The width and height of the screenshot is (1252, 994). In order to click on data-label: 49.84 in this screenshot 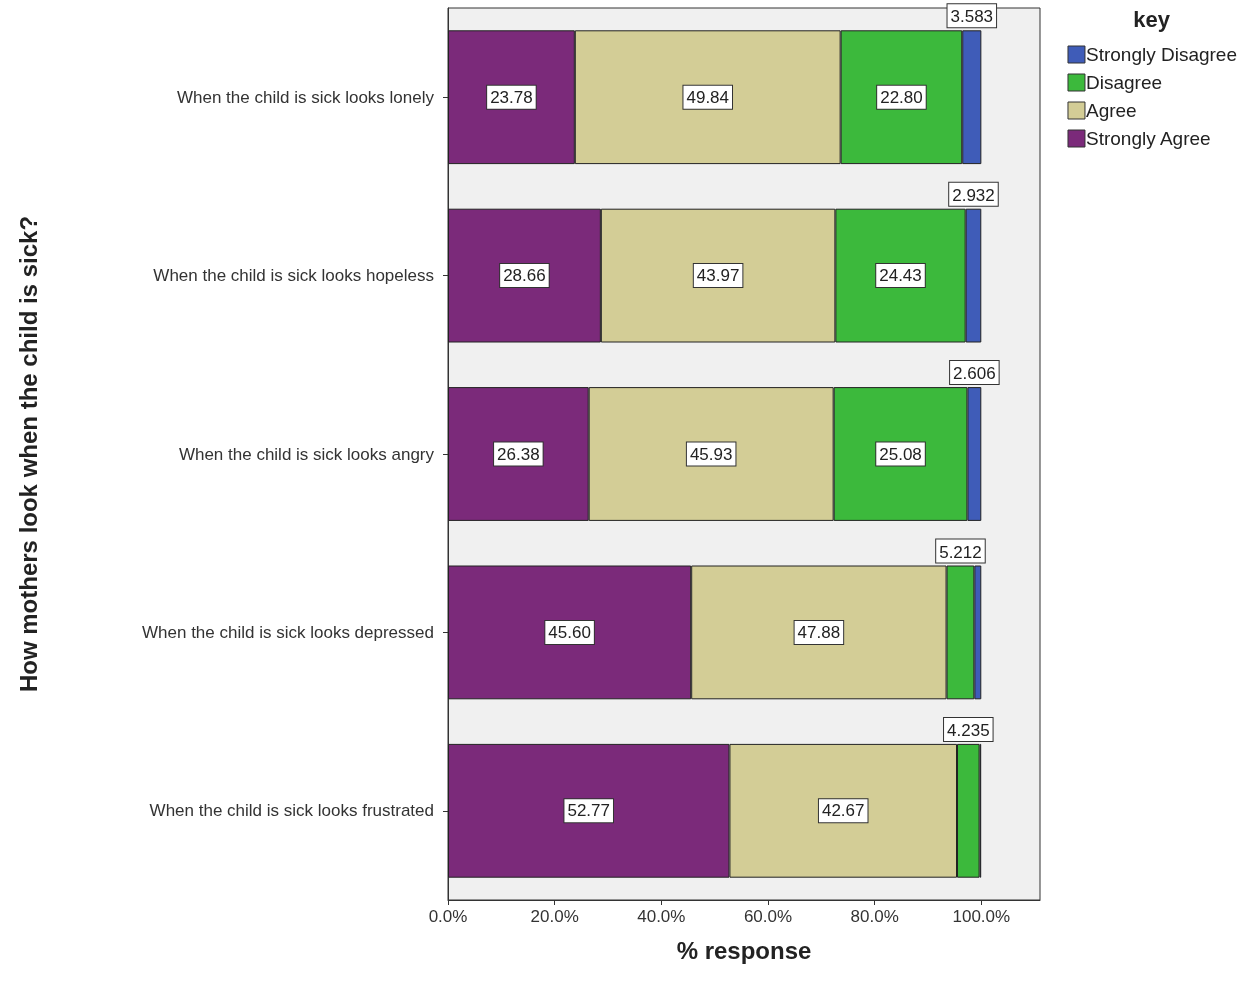, I will do `click(708, 97)`.